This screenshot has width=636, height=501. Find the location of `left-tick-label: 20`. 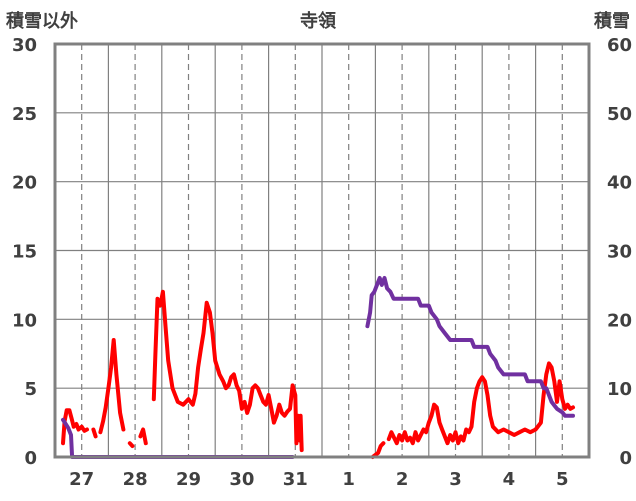

left-tick-label: 20 is located at coordinates (24, 183).